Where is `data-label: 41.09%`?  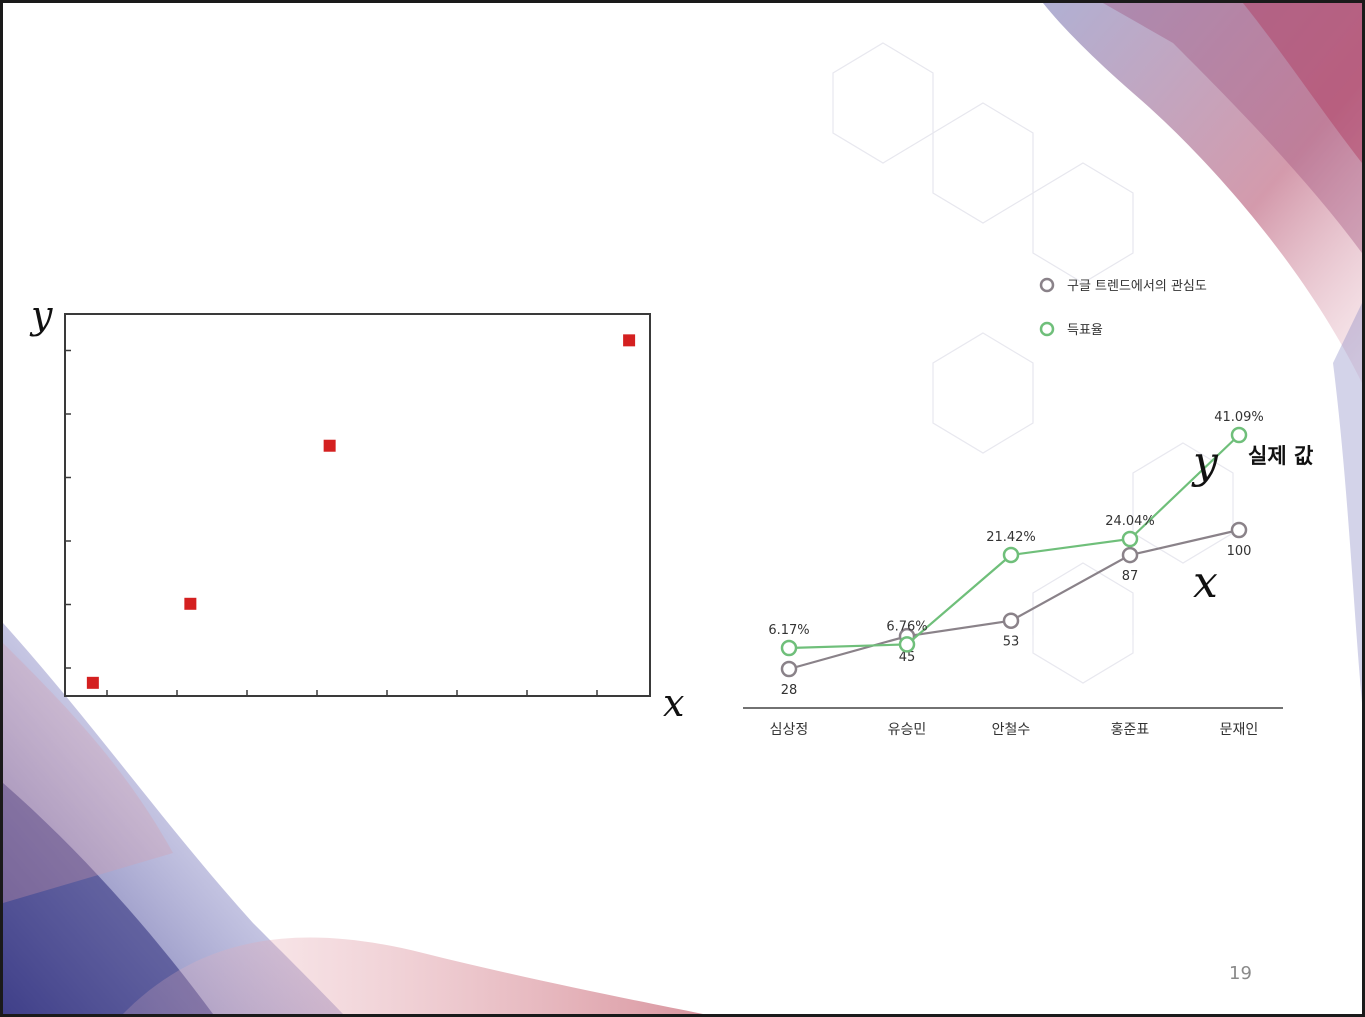
data-label: 41.09% is located at coordinates (1239, 417).